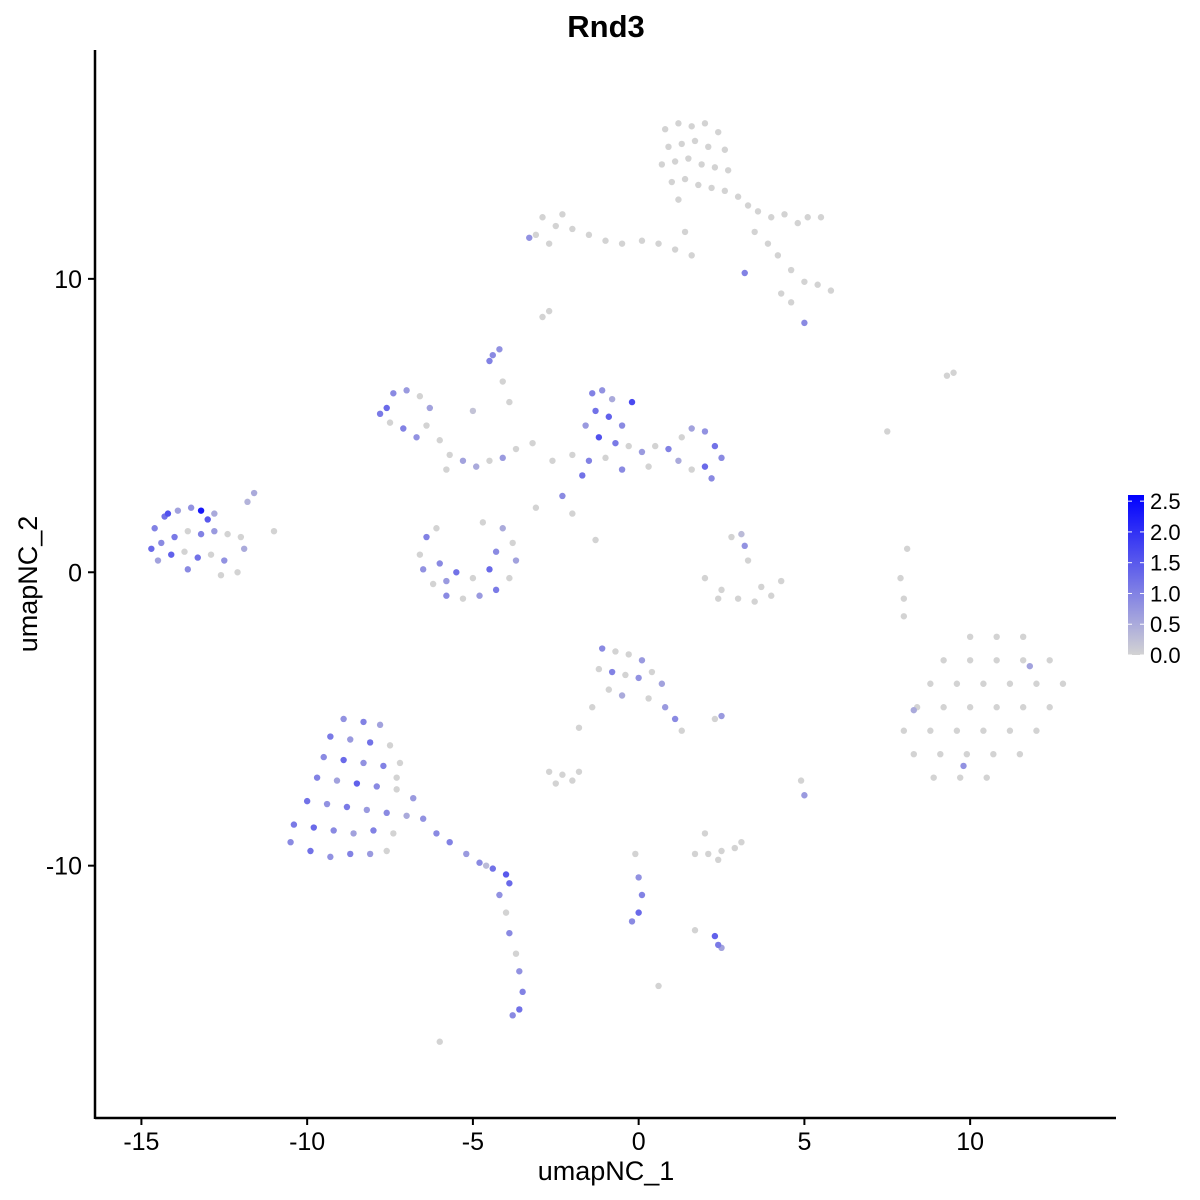  What do you see at coordinates (473, 1142) in the screenshot?
I see `x-tick-label: -5` at bounding box center [473, 1142].